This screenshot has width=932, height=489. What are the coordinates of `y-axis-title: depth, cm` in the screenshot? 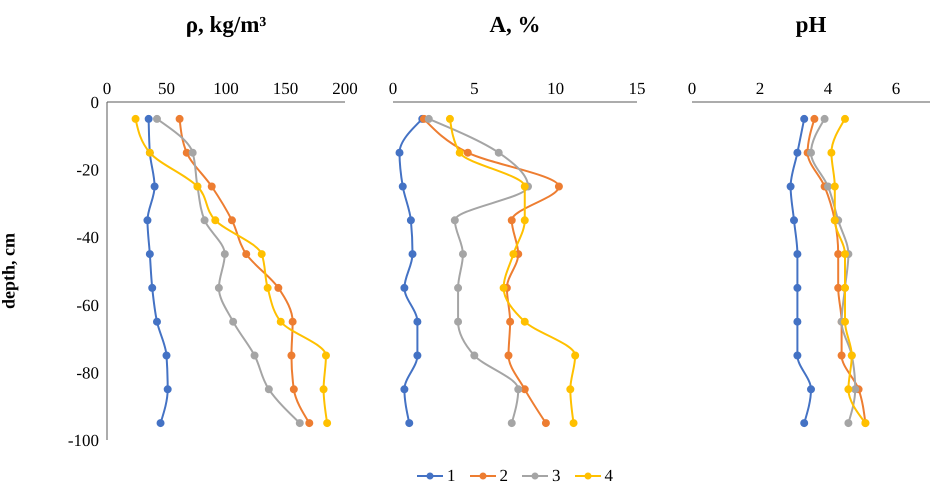 It's located at (9, 270).